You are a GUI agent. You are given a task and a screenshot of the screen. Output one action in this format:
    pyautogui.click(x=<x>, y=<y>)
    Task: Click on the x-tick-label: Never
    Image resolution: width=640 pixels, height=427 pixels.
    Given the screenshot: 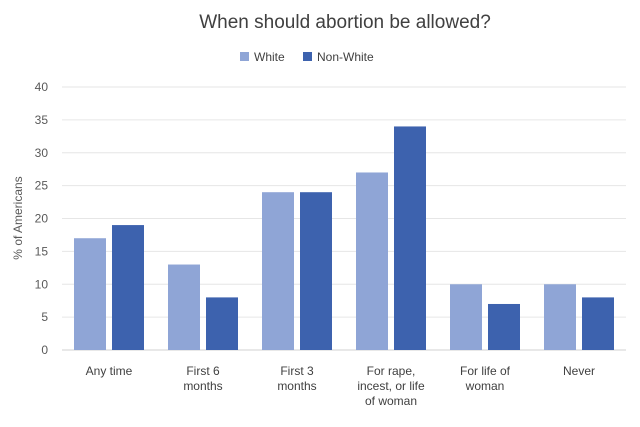 What is the action you would take?
    pyautogui.click(x=579, y=371)
    